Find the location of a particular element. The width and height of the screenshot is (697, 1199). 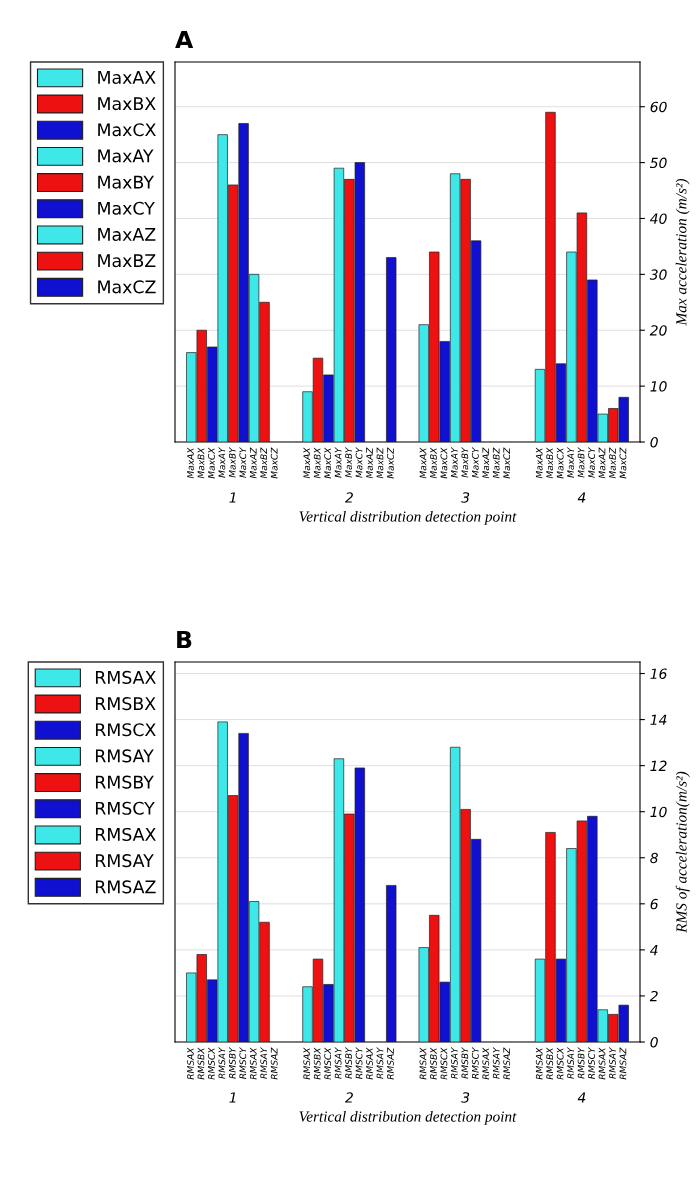

y-tick-label: 0 is located at coordinates (654, 442).